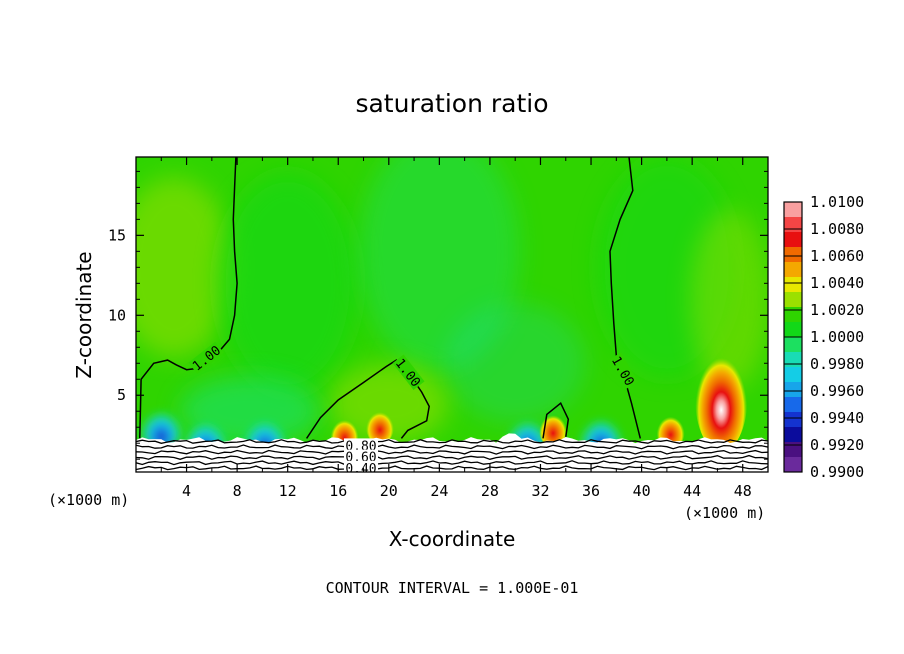  Describe the element at coordinates (837, 418) in the screenshot. I see `colorbar-label: 0.9940` at that location.